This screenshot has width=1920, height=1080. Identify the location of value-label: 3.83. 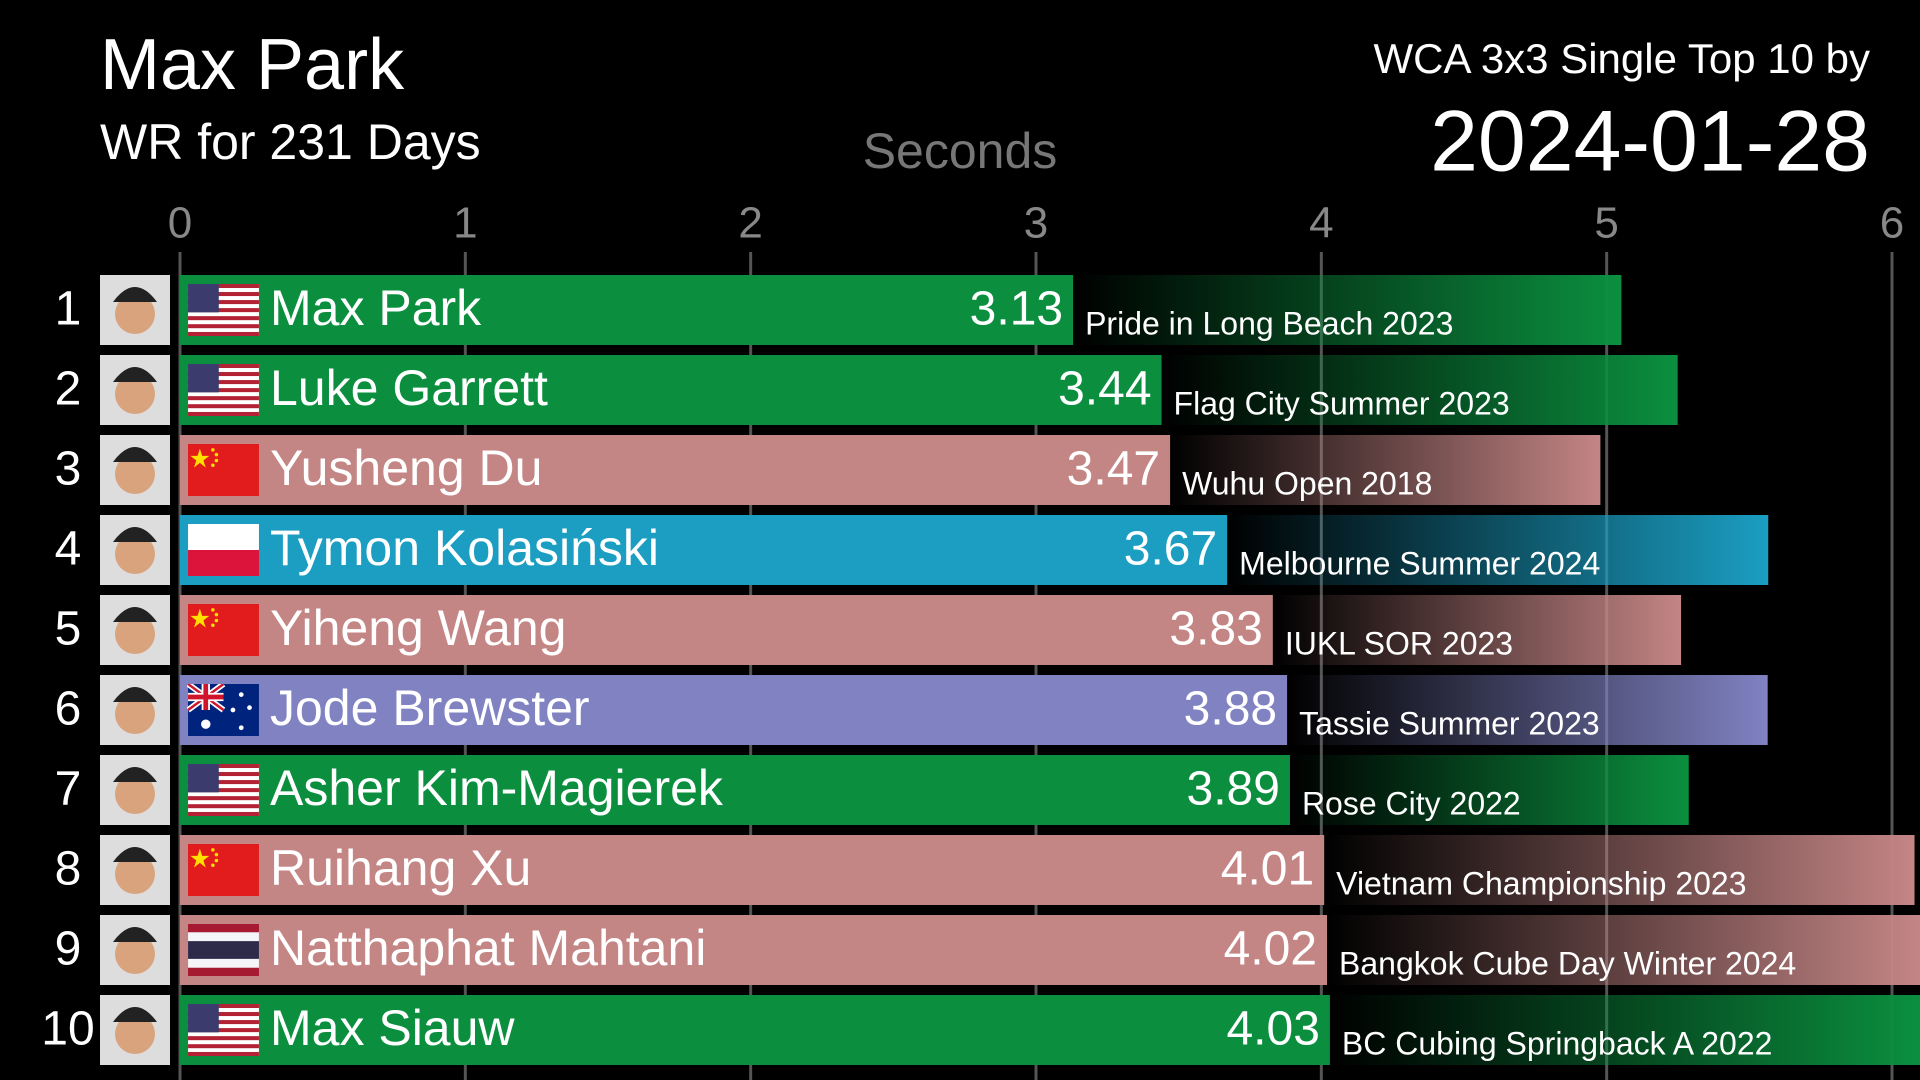
(1215, 629).